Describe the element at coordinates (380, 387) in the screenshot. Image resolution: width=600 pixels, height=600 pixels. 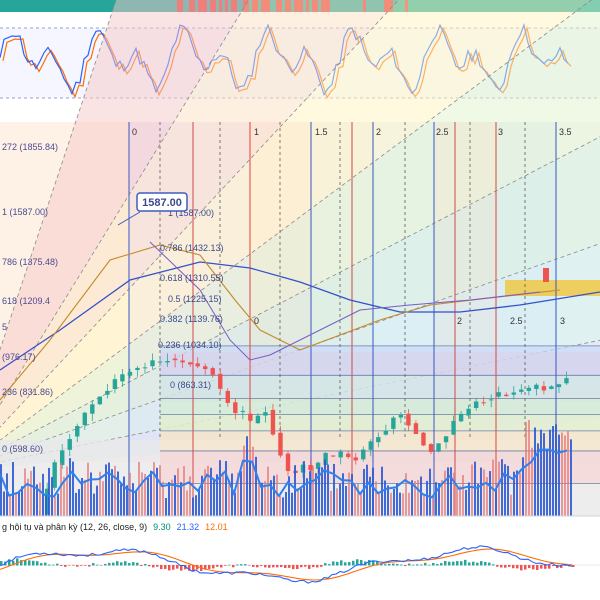
I see `retracement-band` at that location.